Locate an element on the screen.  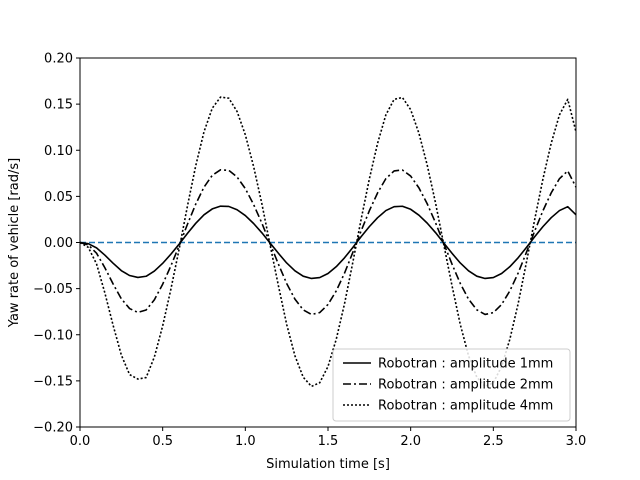
x-tick-label: 0.5 is located at coordinates (162, 441).